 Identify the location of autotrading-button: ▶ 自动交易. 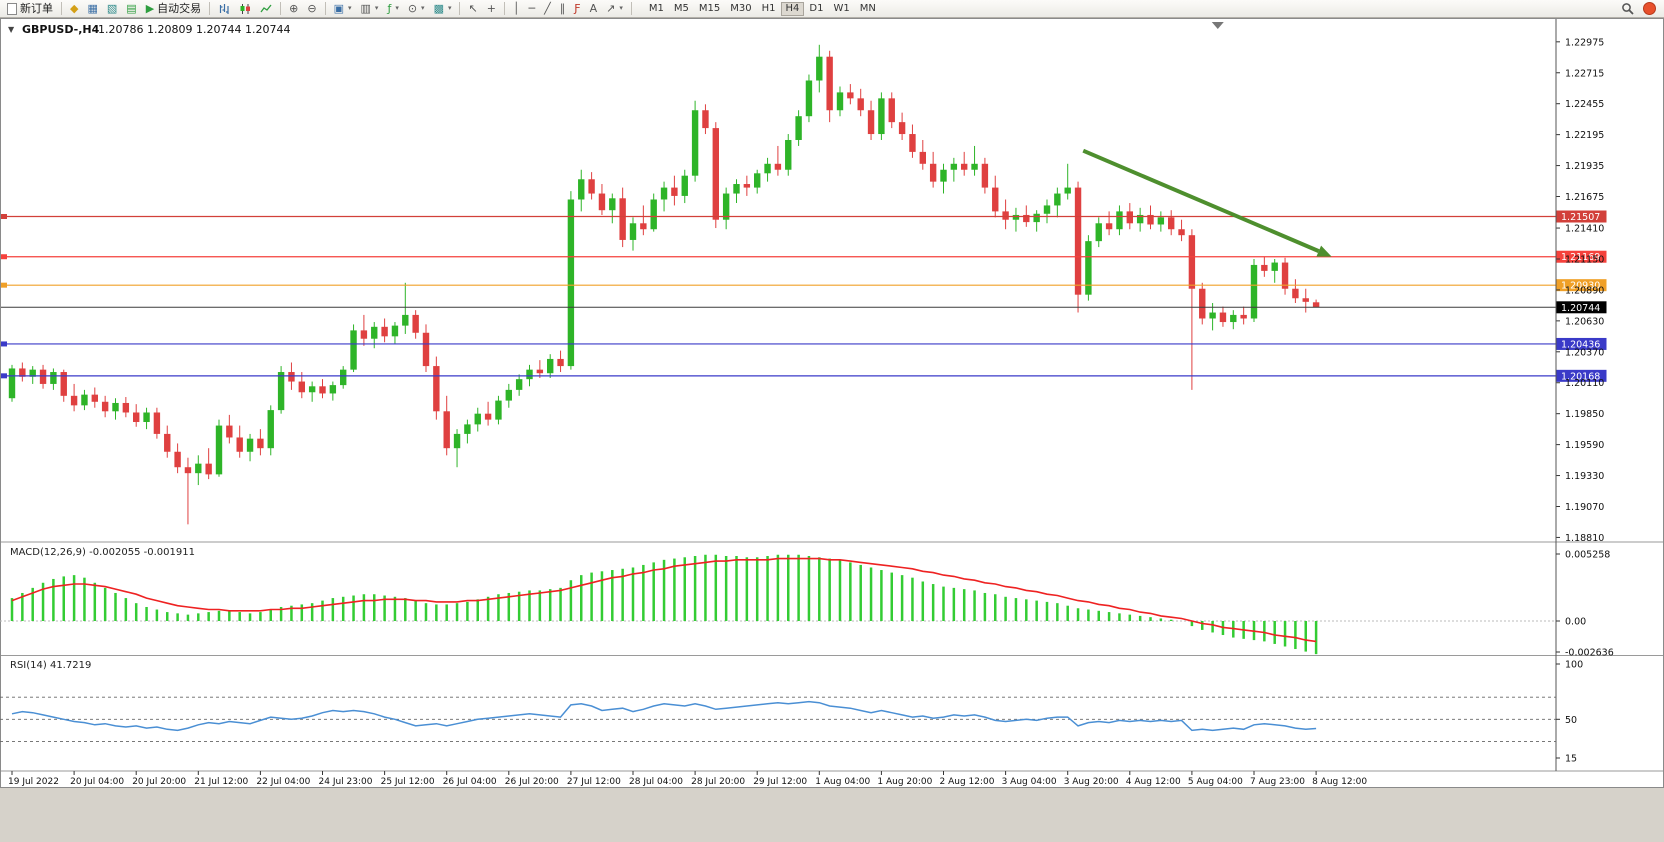
(173, 8).